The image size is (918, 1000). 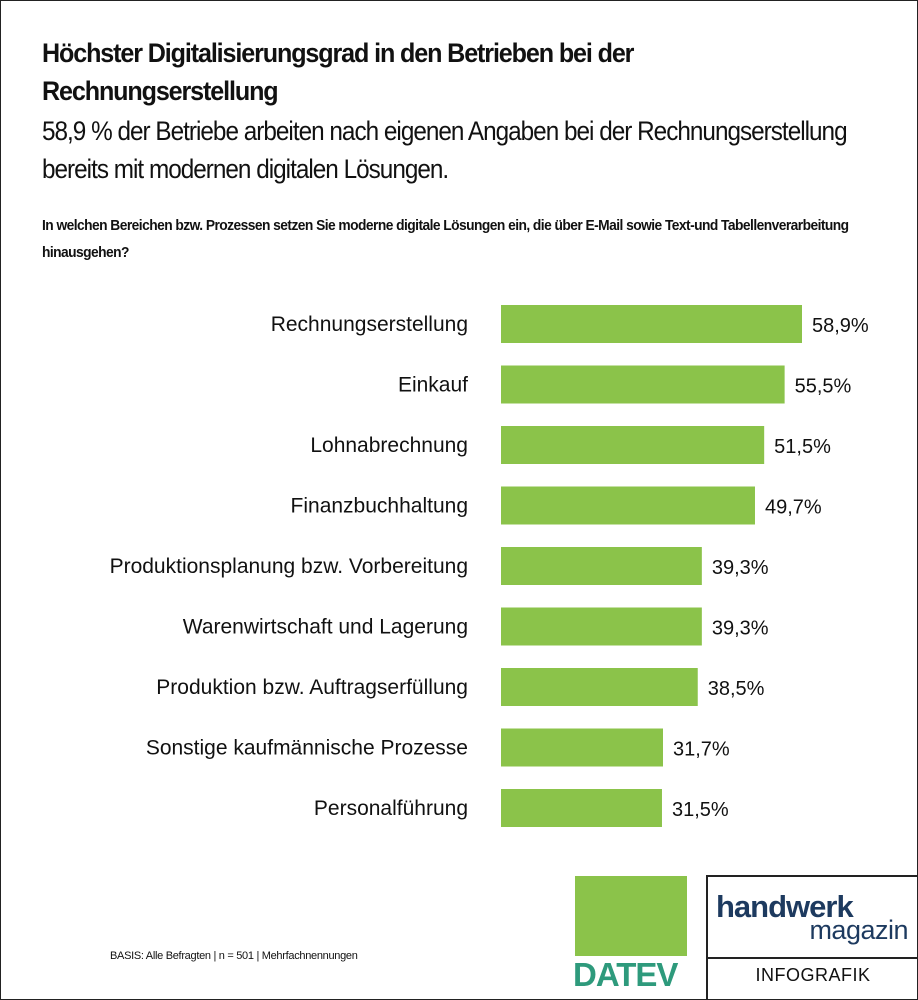 What do you see at coordinates (700, 810) in the screenshot?
I see `value-label: 31,5%` at bounding box center [700, 810].